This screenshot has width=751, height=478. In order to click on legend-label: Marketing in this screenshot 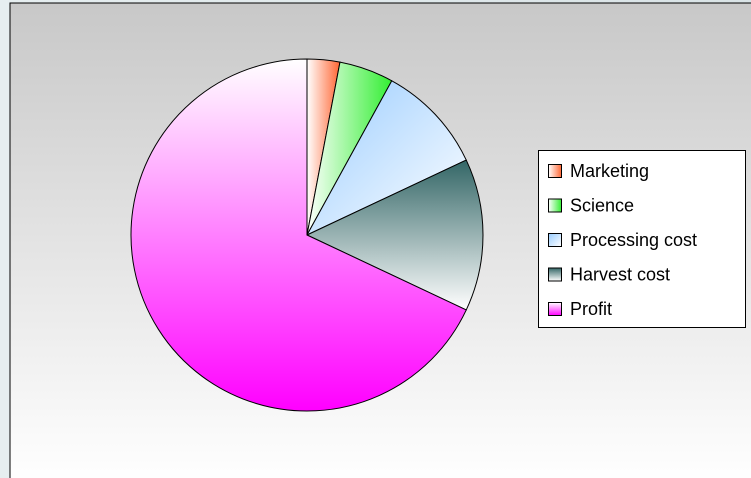, I will do `click(609, 171)`.